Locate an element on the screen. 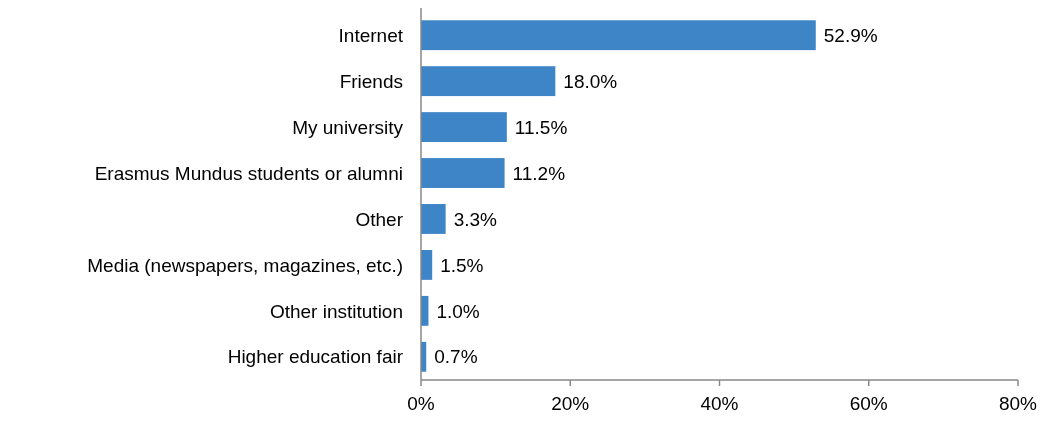  data-label: 1.5% is located at coordinates (462, 265).